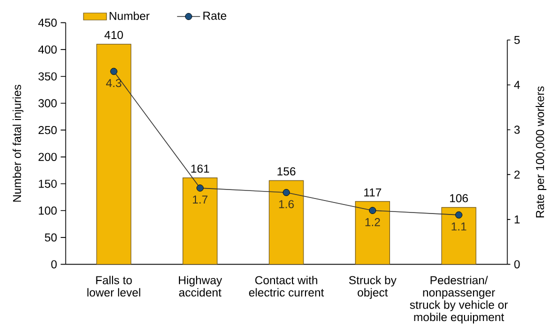  I want to click on data-label: 1.2, so click(372, 222).